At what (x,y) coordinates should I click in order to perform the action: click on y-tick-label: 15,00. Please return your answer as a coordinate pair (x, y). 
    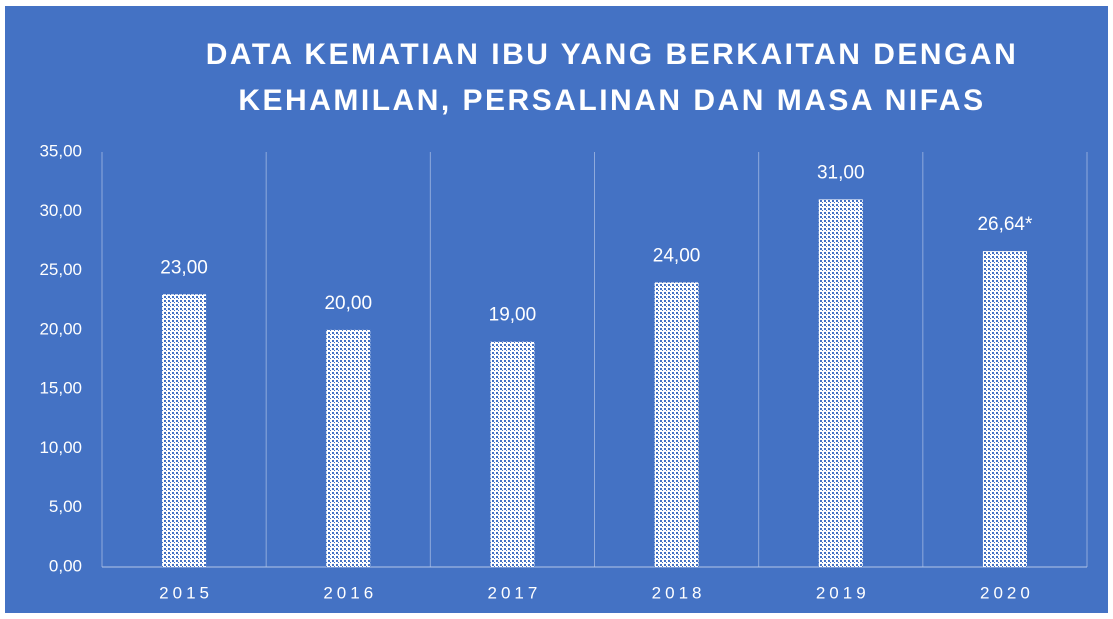
    Looking at the image, I should click on (60, 388).